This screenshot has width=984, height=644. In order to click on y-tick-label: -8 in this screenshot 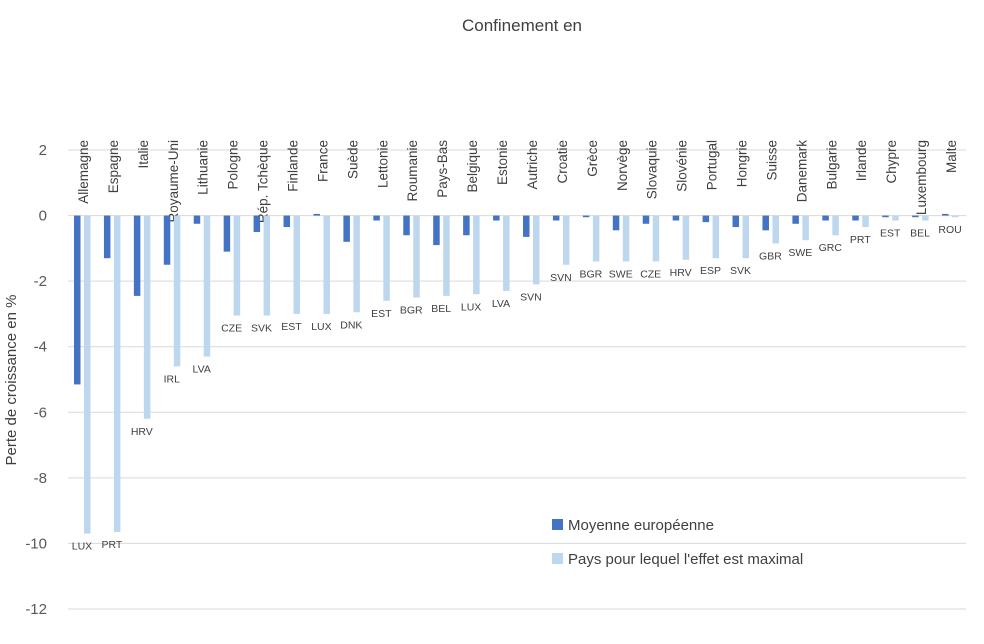, I will do `click(40, 478)`.